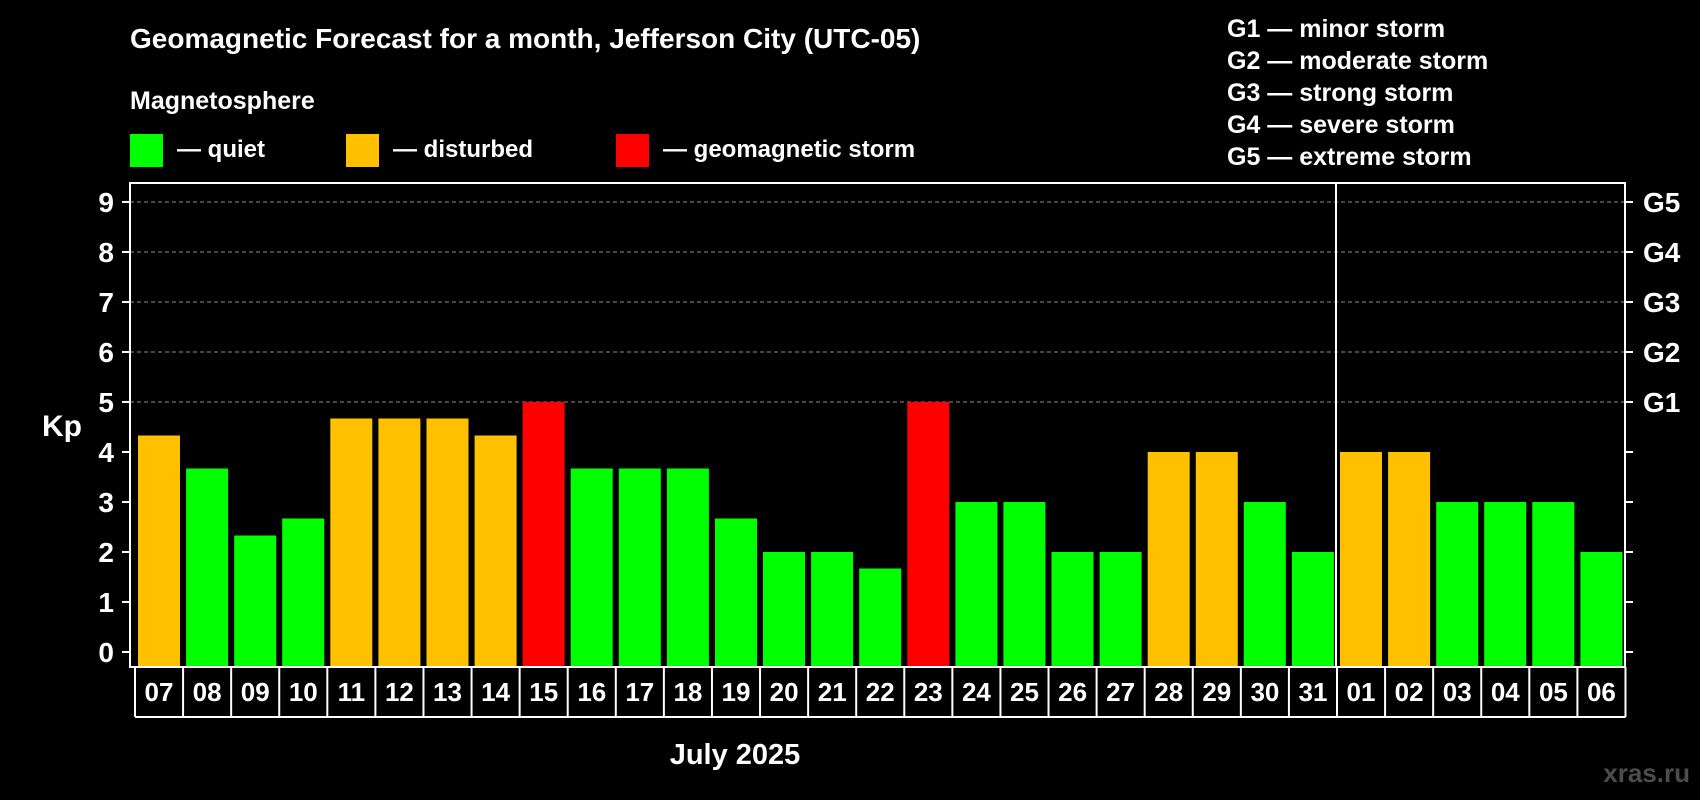 This screenshot has height=800, width=1700. What do you see at coordinates (352, 692) in the screenshot?
I see `x-tick-label-11: 11` at bounding box center [352, 692].